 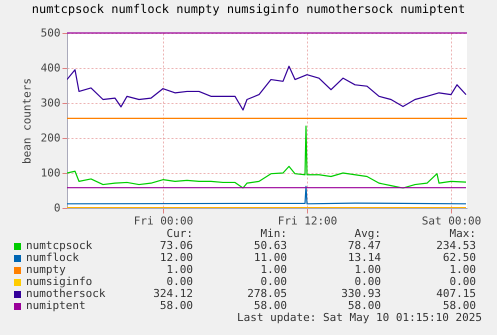 I want to click on text: Max:, so click(x=462, y=233).